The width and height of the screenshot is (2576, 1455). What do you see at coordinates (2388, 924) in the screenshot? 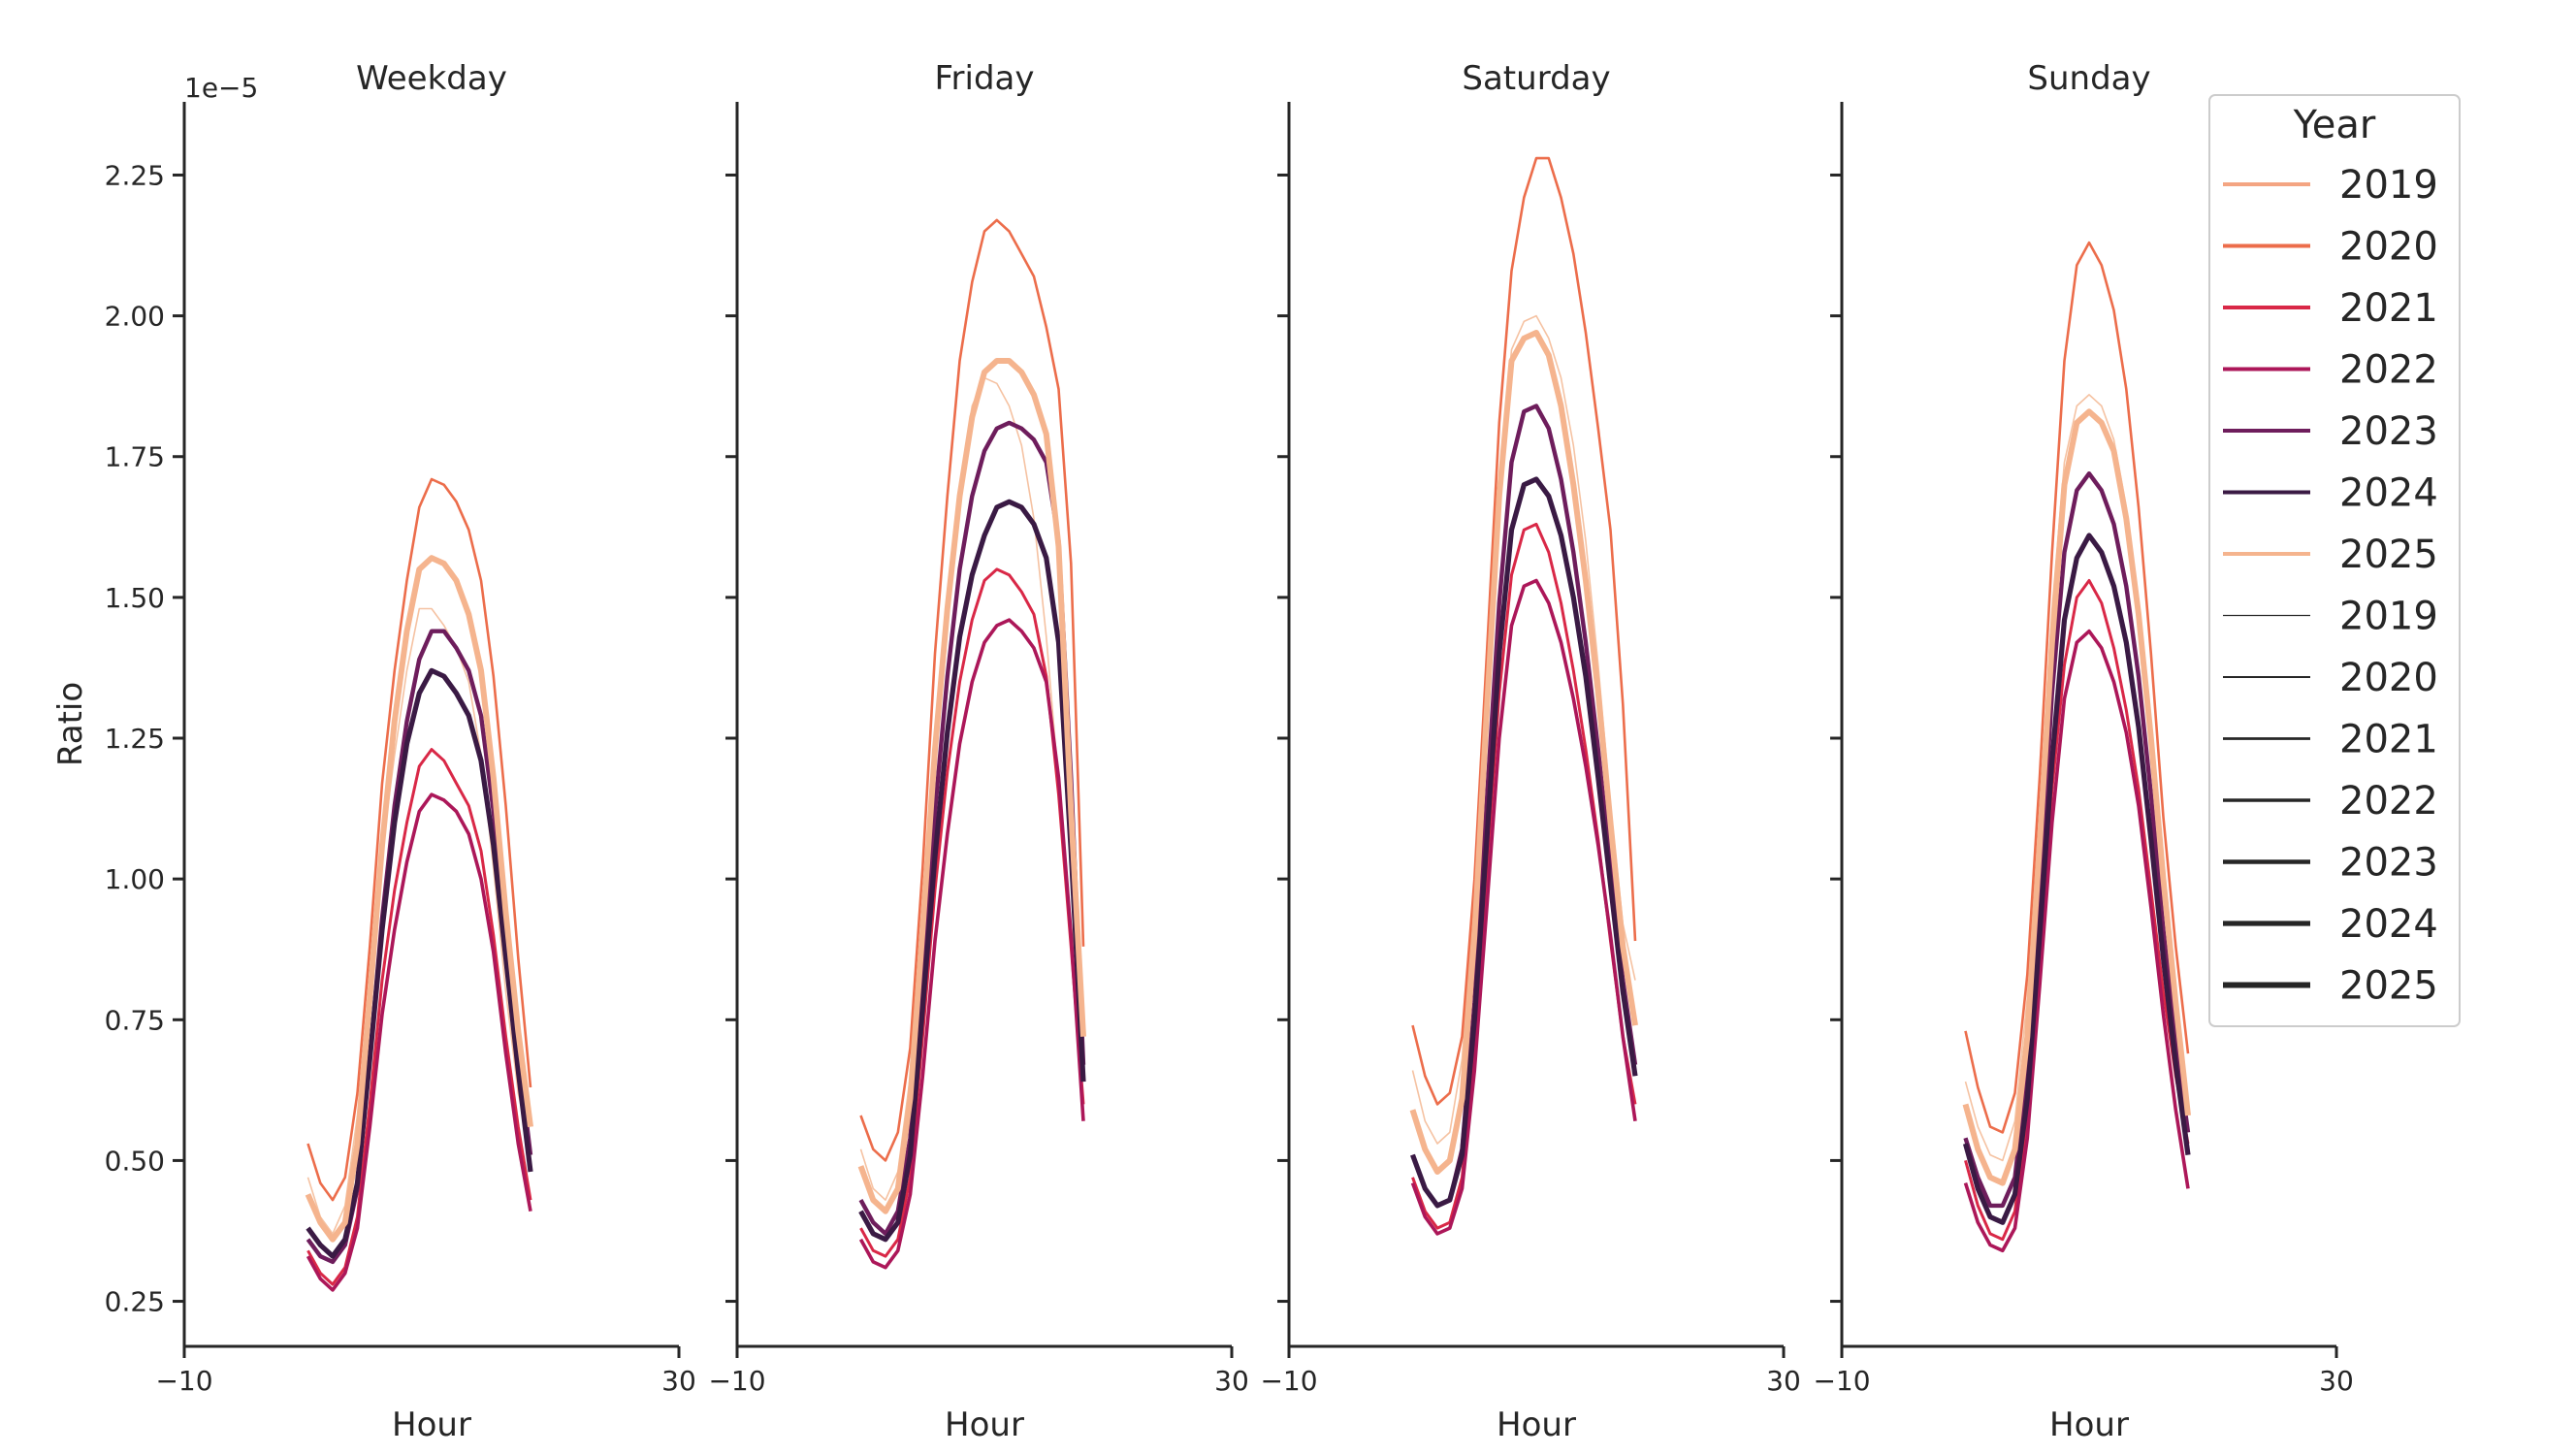
I see `legend-label-size: 2024` at bounding box center [2388, 924].